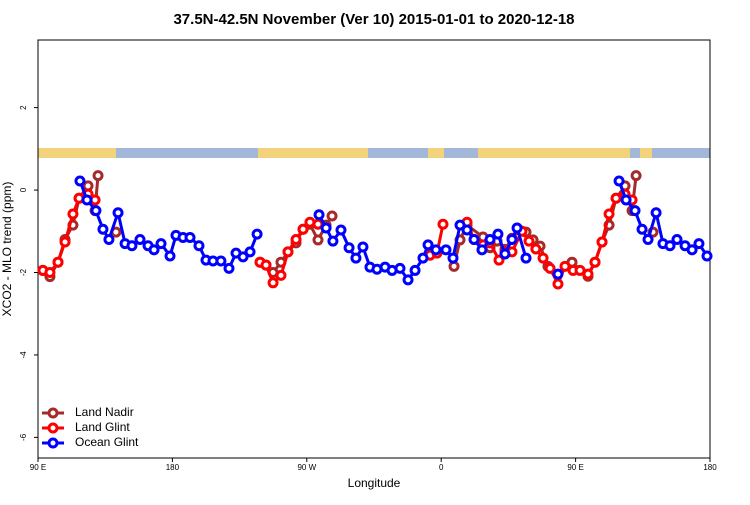 The height and width of the screenshot is (505, 750). Describe the element at coordinates (306, 467) in the screenshot. I see `x-tick-label: 90 W` at that location.